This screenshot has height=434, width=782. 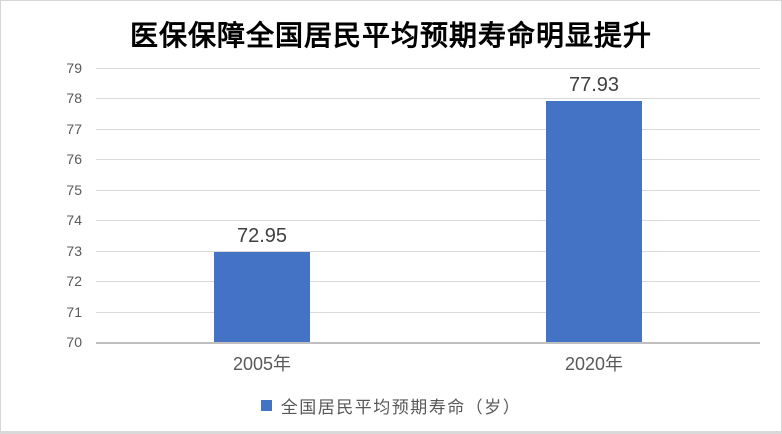 What do you see at coordinates (401, 407) in the screenshot?
I see `legend-label: 全国居民平均预期寿命（岁）` at bounding box center [401, 407].